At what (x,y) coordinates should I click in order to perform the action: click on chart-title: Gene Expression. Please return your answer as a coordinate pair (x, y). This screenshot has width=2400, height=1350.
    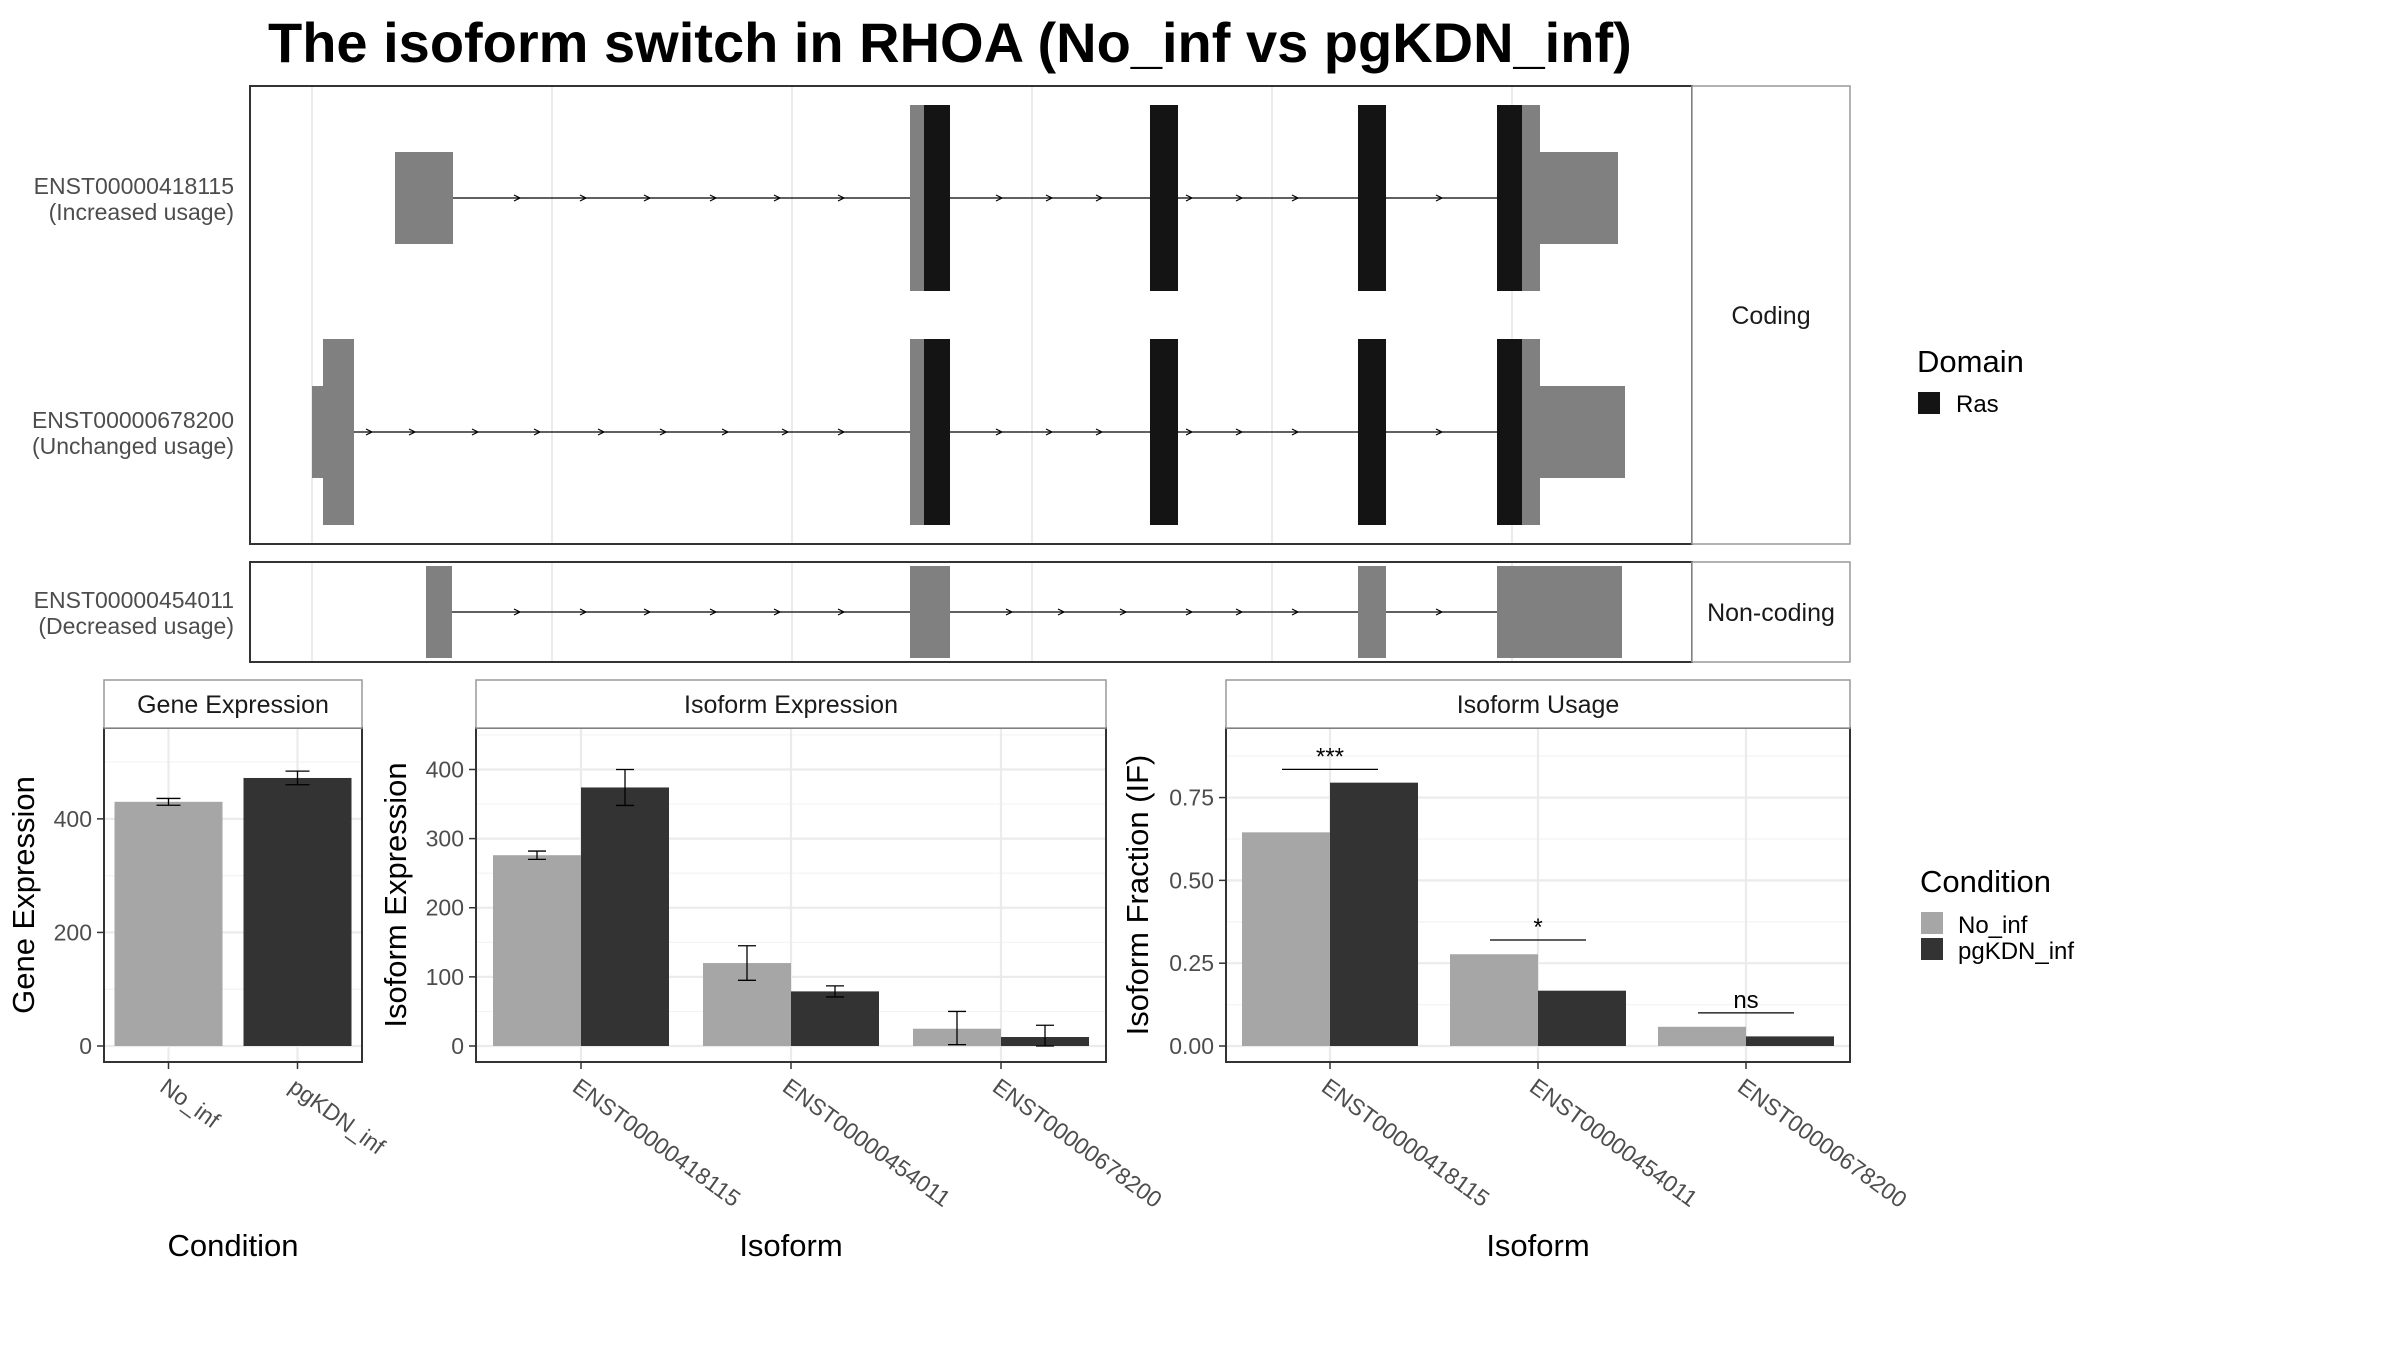
    Looking at the image, I should click on (233, 705).